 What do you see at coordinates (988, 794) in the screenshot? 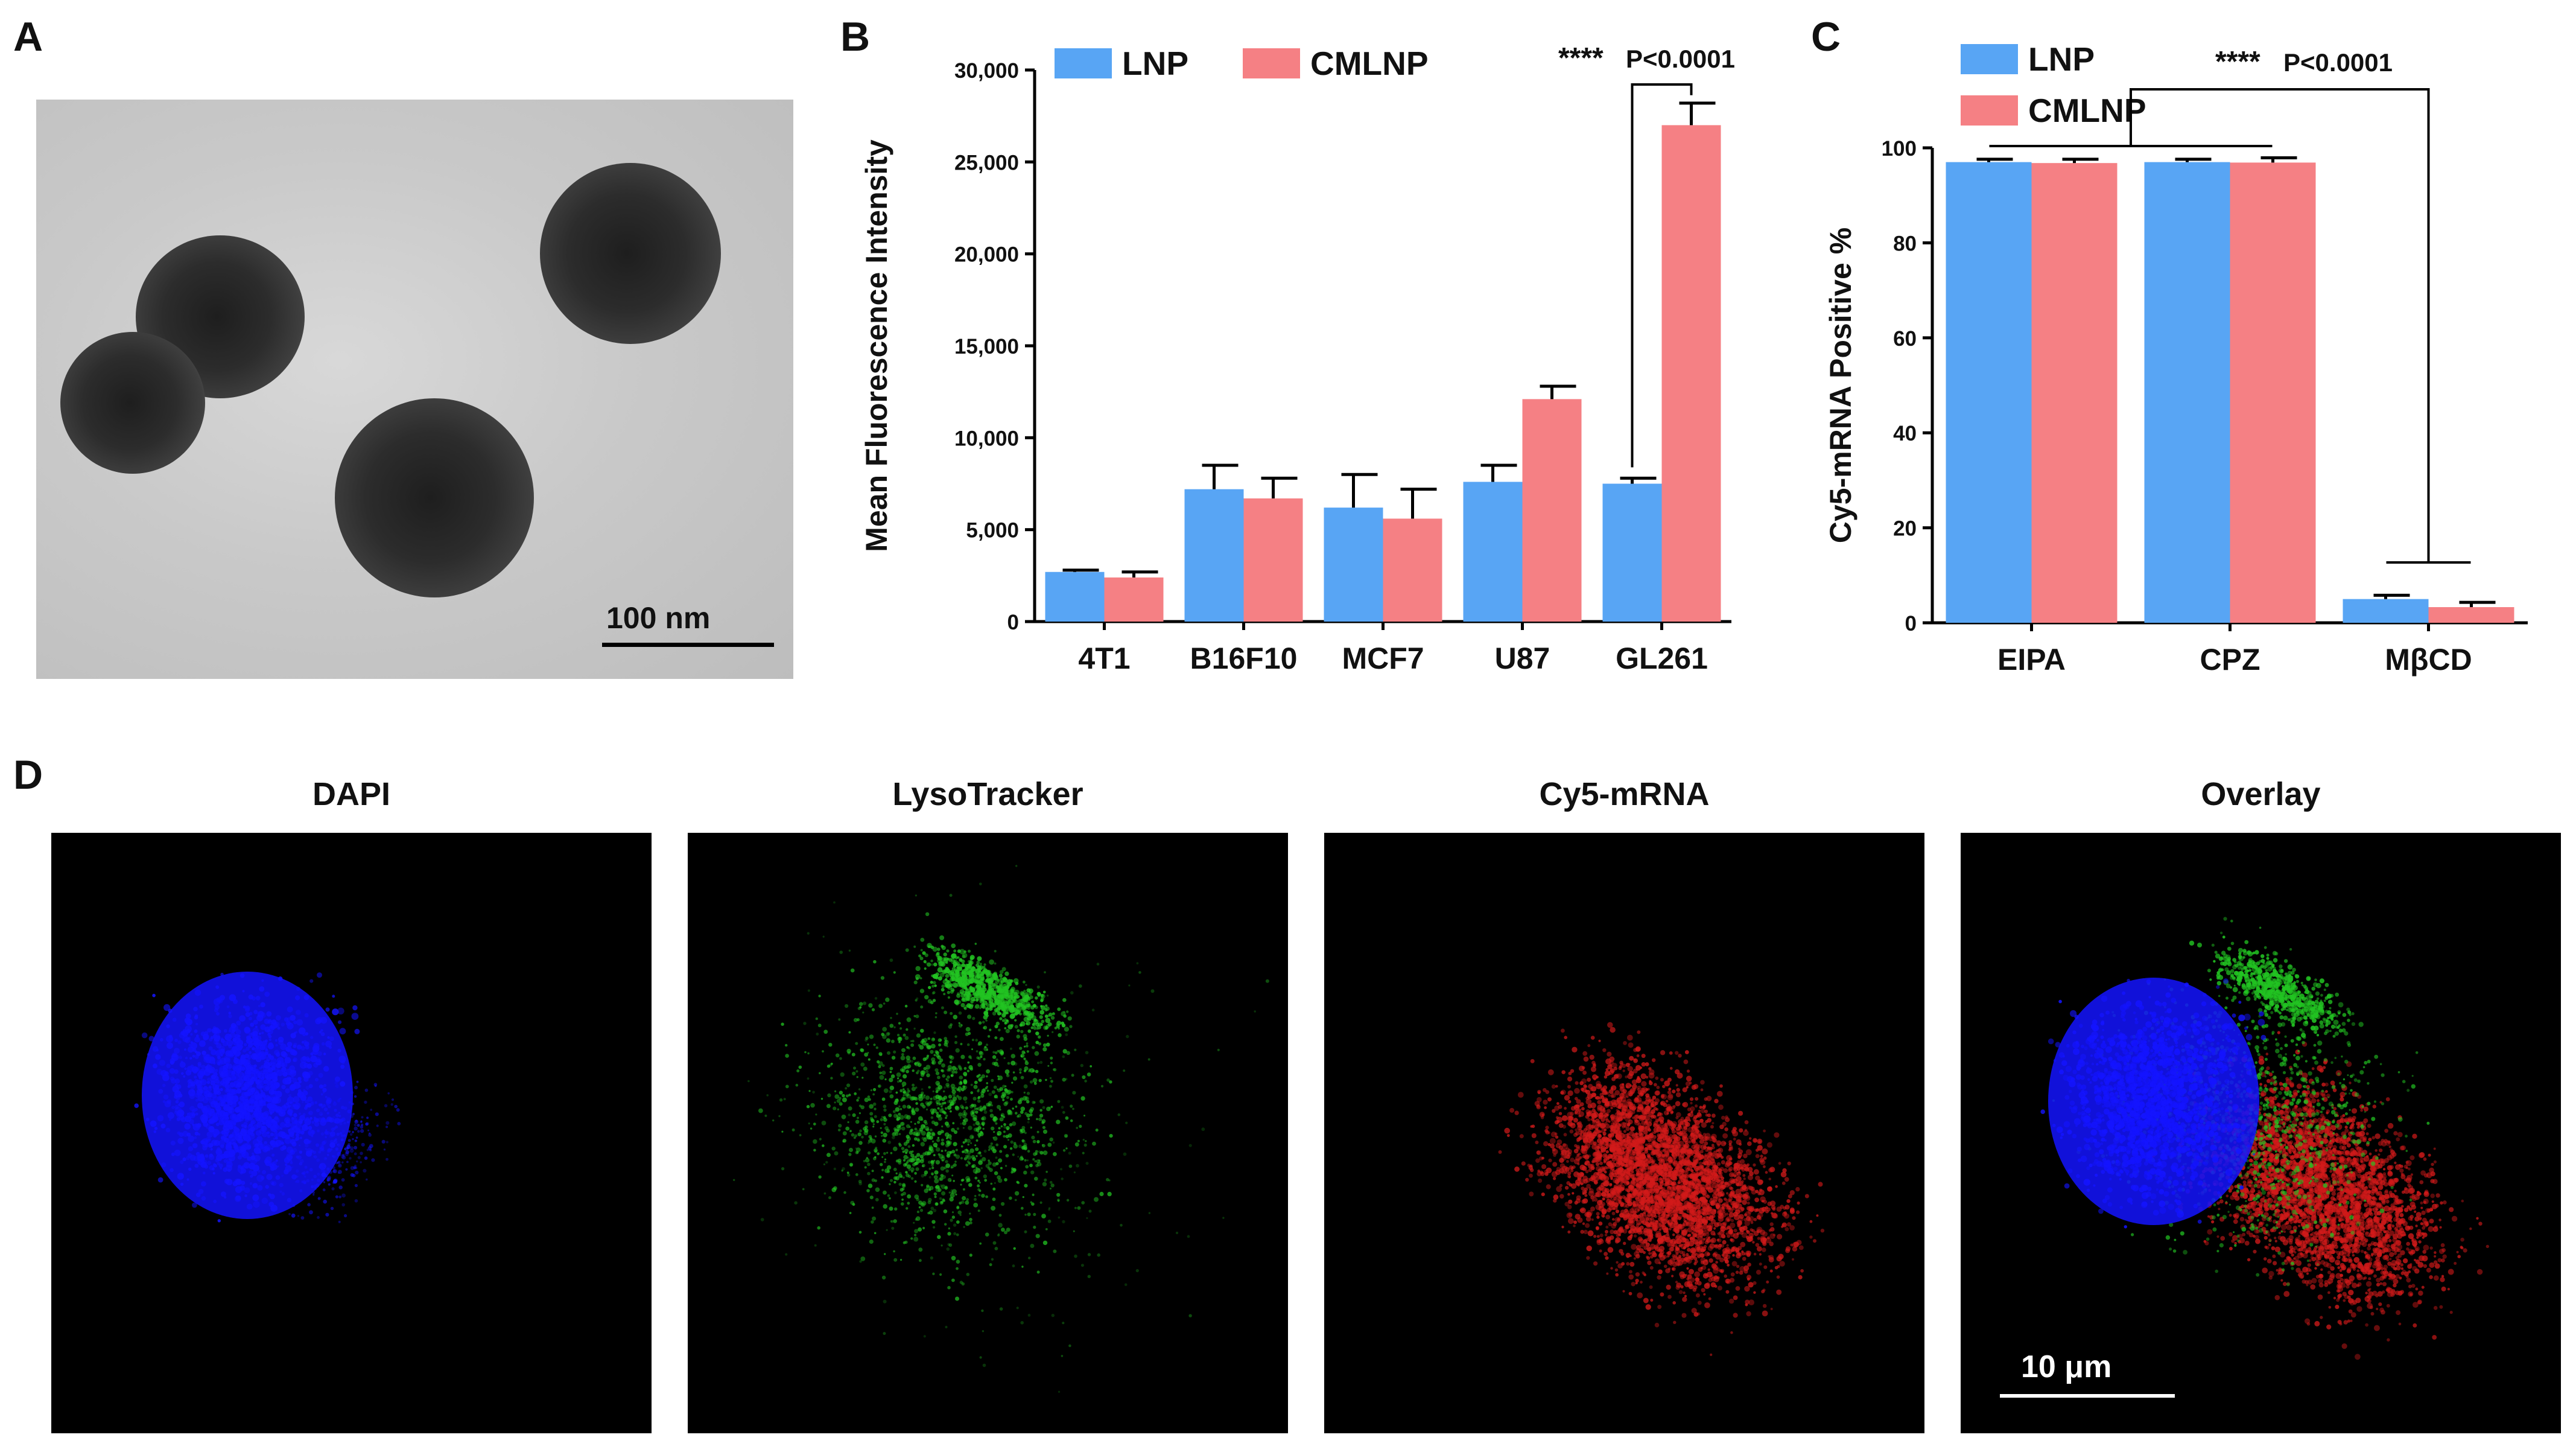
I see `lysotracker-title: LysoTracker` at bounding box center [988, 794].